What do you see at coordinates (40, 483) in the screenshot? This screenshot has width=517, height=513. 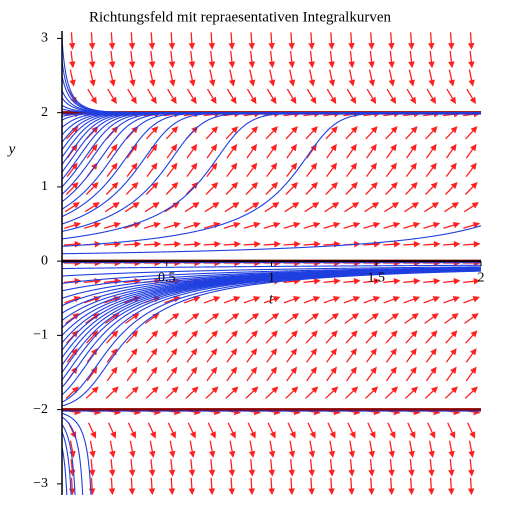 I see `y-tick-label: −3` at bounding box center [40, 483].